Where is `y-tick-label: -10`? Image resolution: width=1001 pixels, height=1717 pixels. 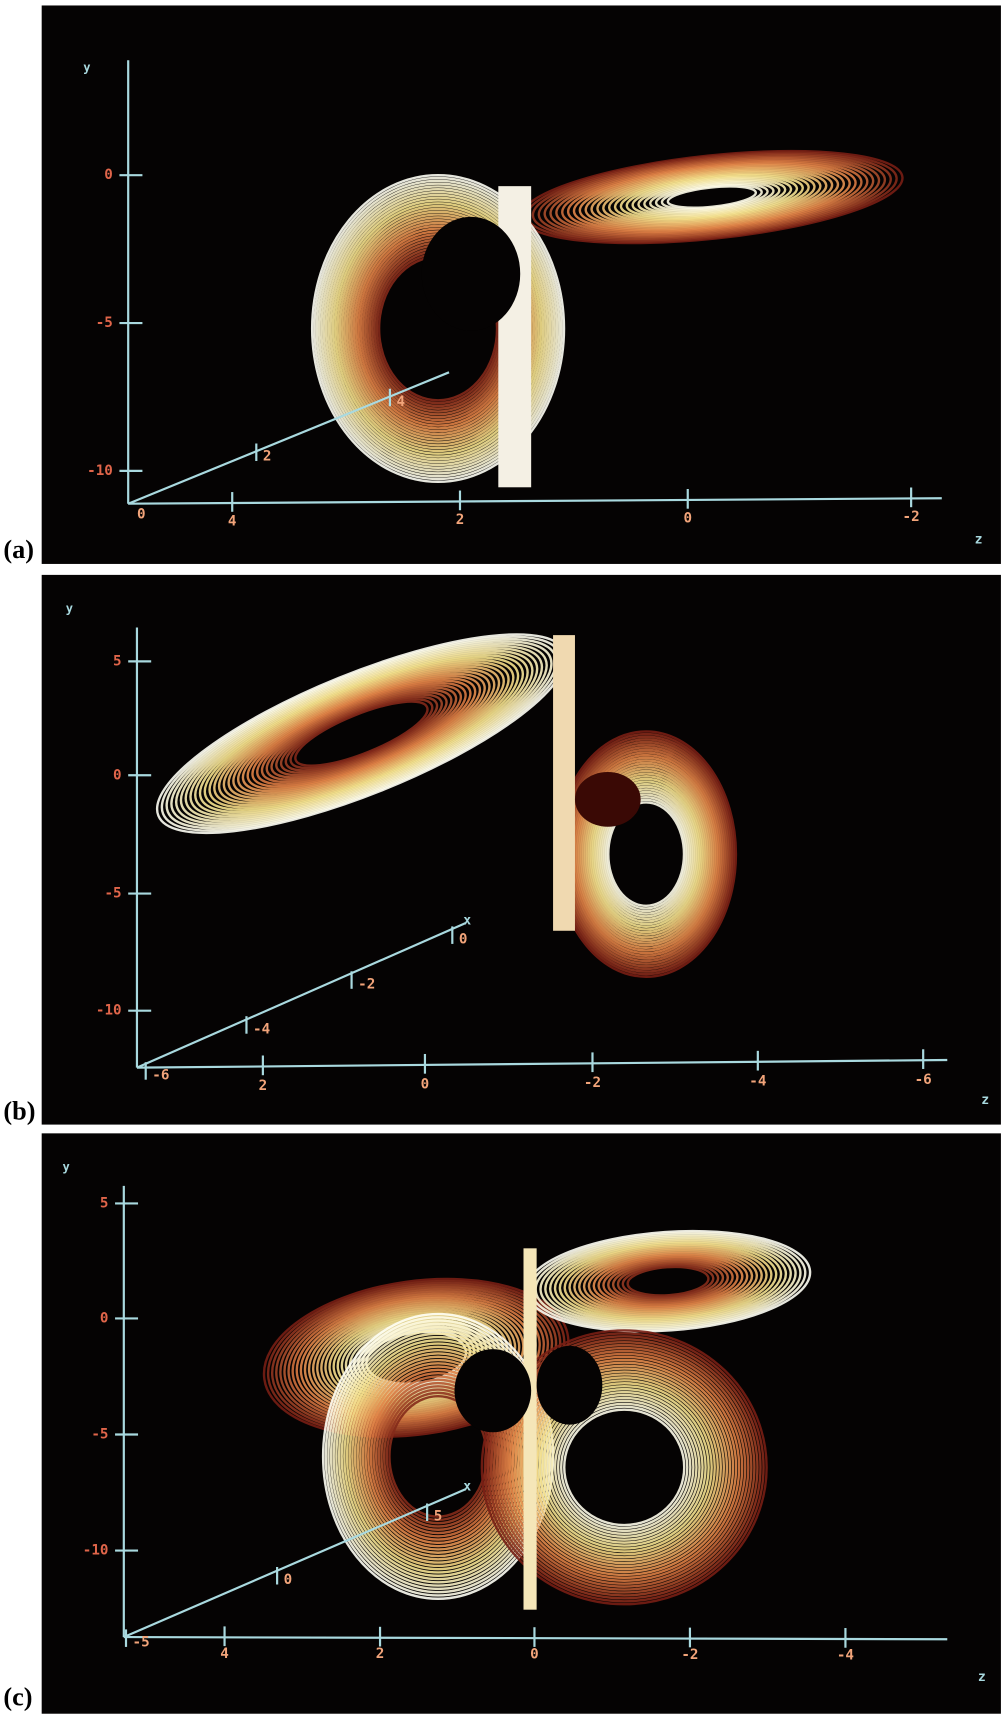
y-tick-label: -10 is located at coordinates (96, 1551).